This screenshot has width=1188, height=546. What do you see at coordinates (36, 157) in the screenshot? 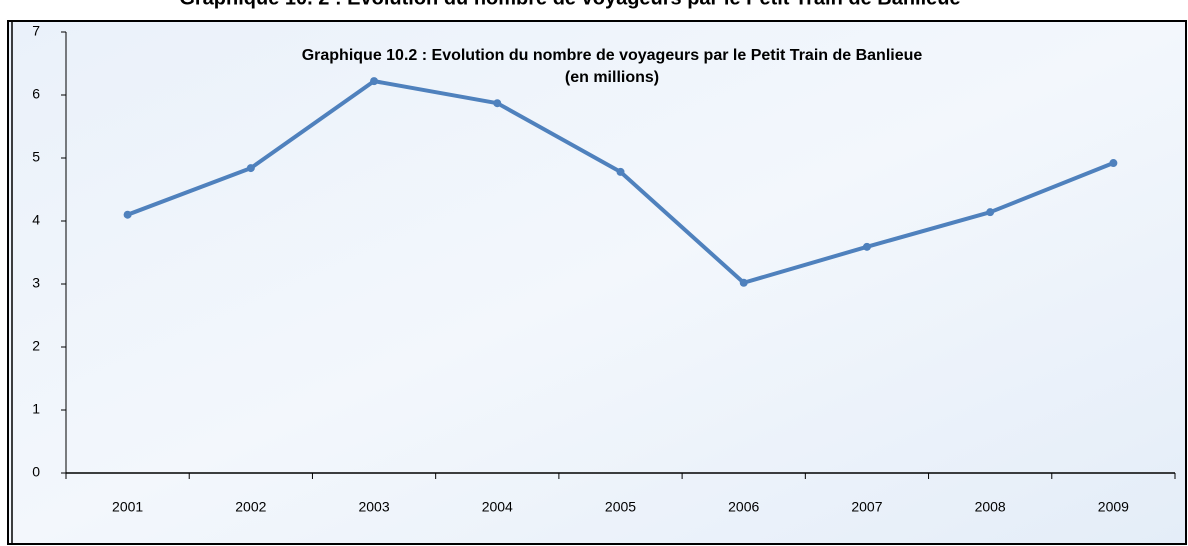
I see `y-tick-label: 5` at bounding box center [36, 157].